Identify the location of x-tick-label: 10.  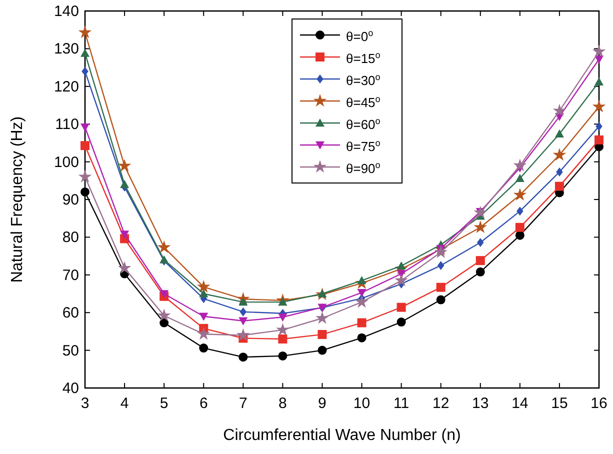
(361, 403).